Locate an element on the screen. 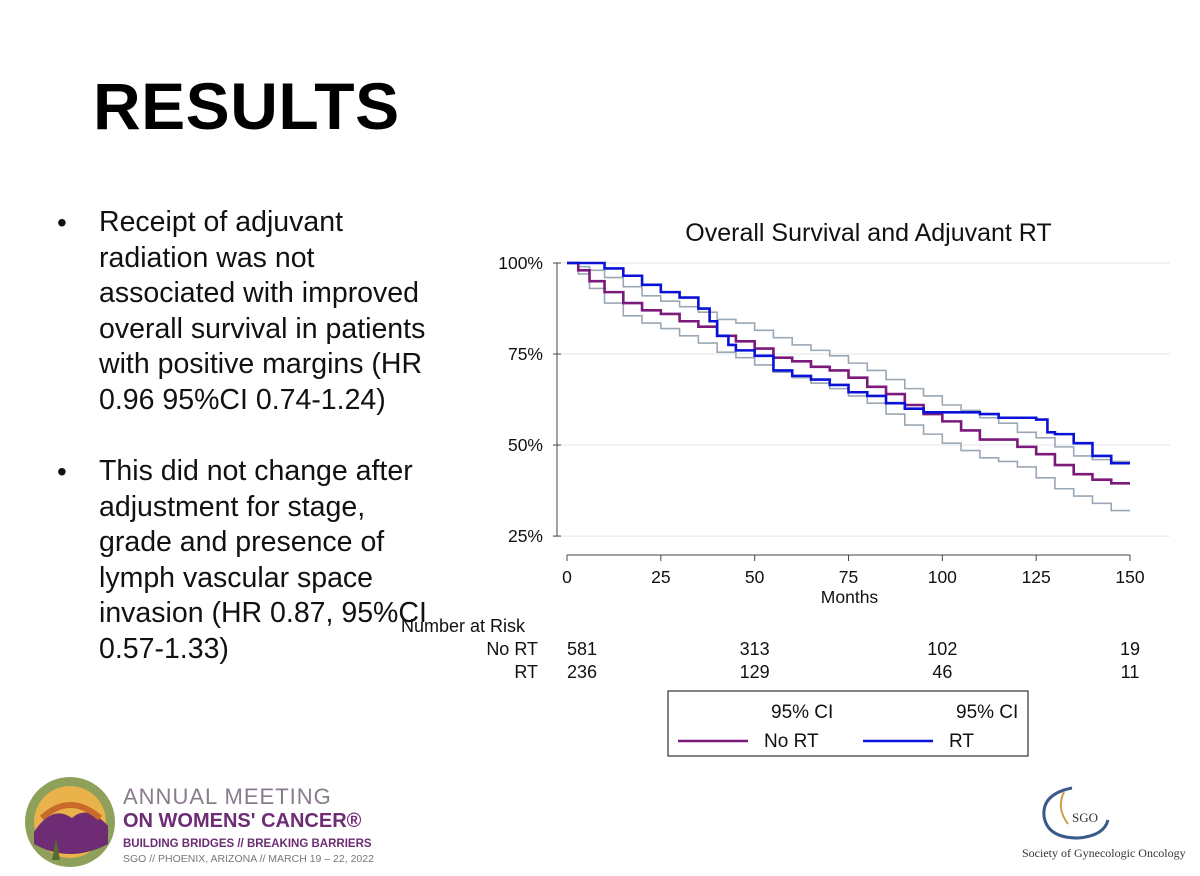  x-tick-label: 50 is located at coordinates (755, 577).